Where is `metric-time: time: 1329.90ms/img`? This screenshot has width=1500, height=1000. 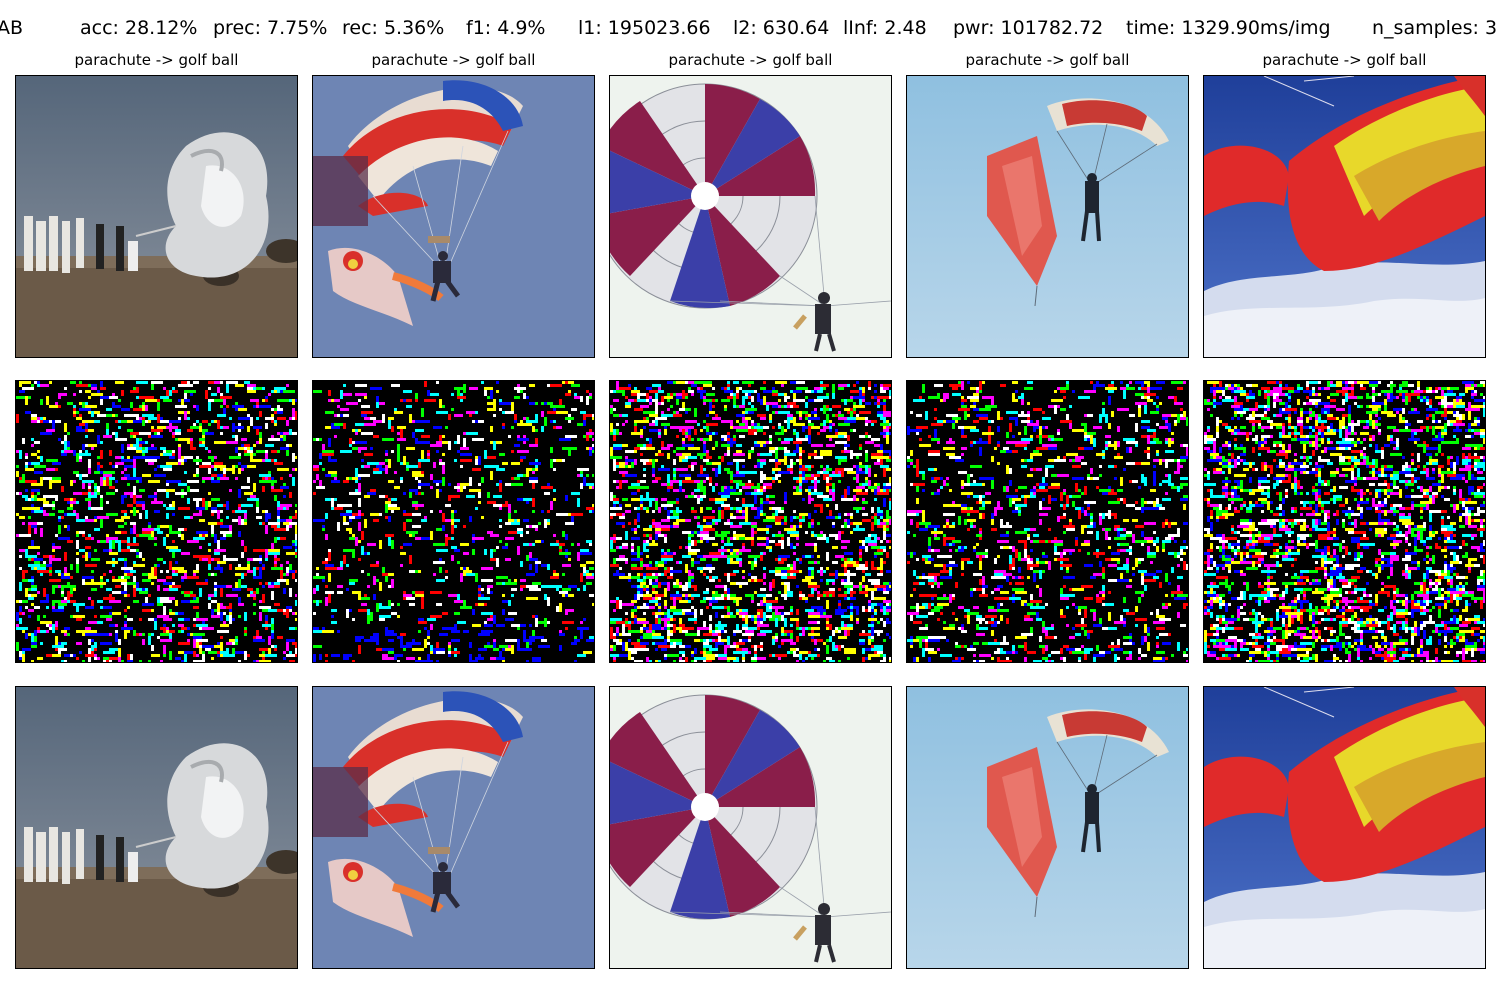
metric-time: time: 1329.90ms/img is located at coordinates (1228, 28).